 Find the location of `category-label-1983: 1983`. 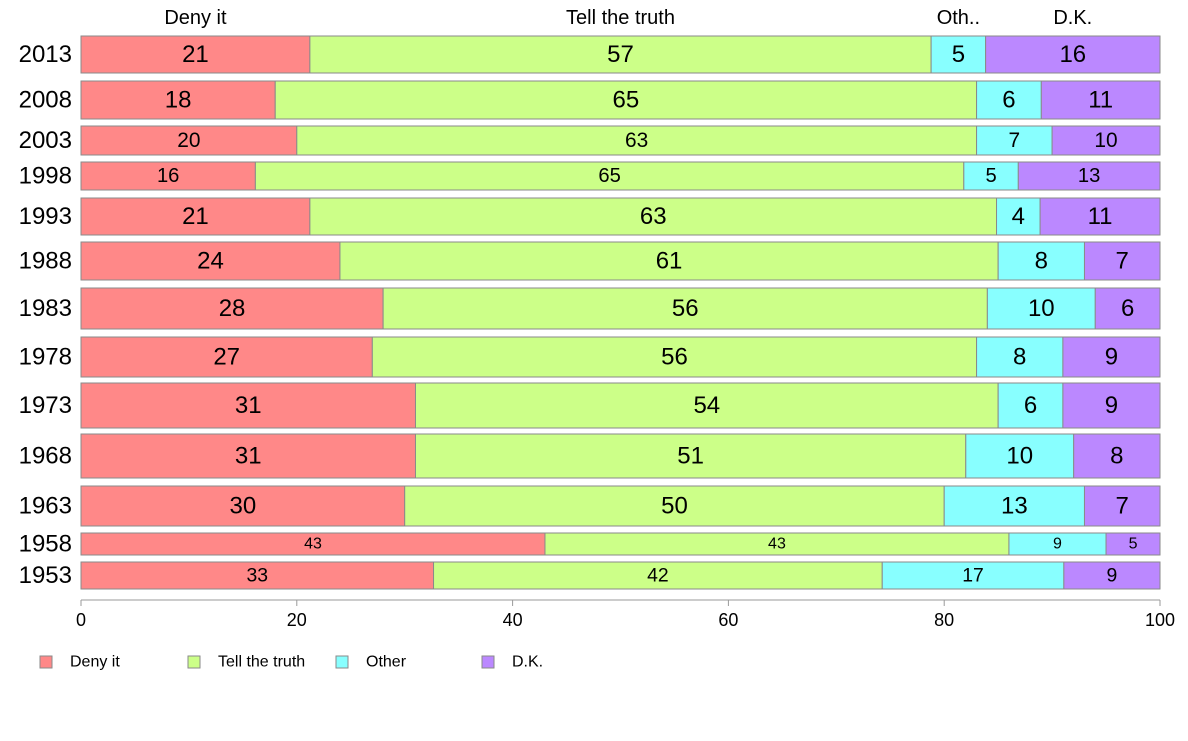

category-label-1983: 1983 is located at coordinates (45, 308).